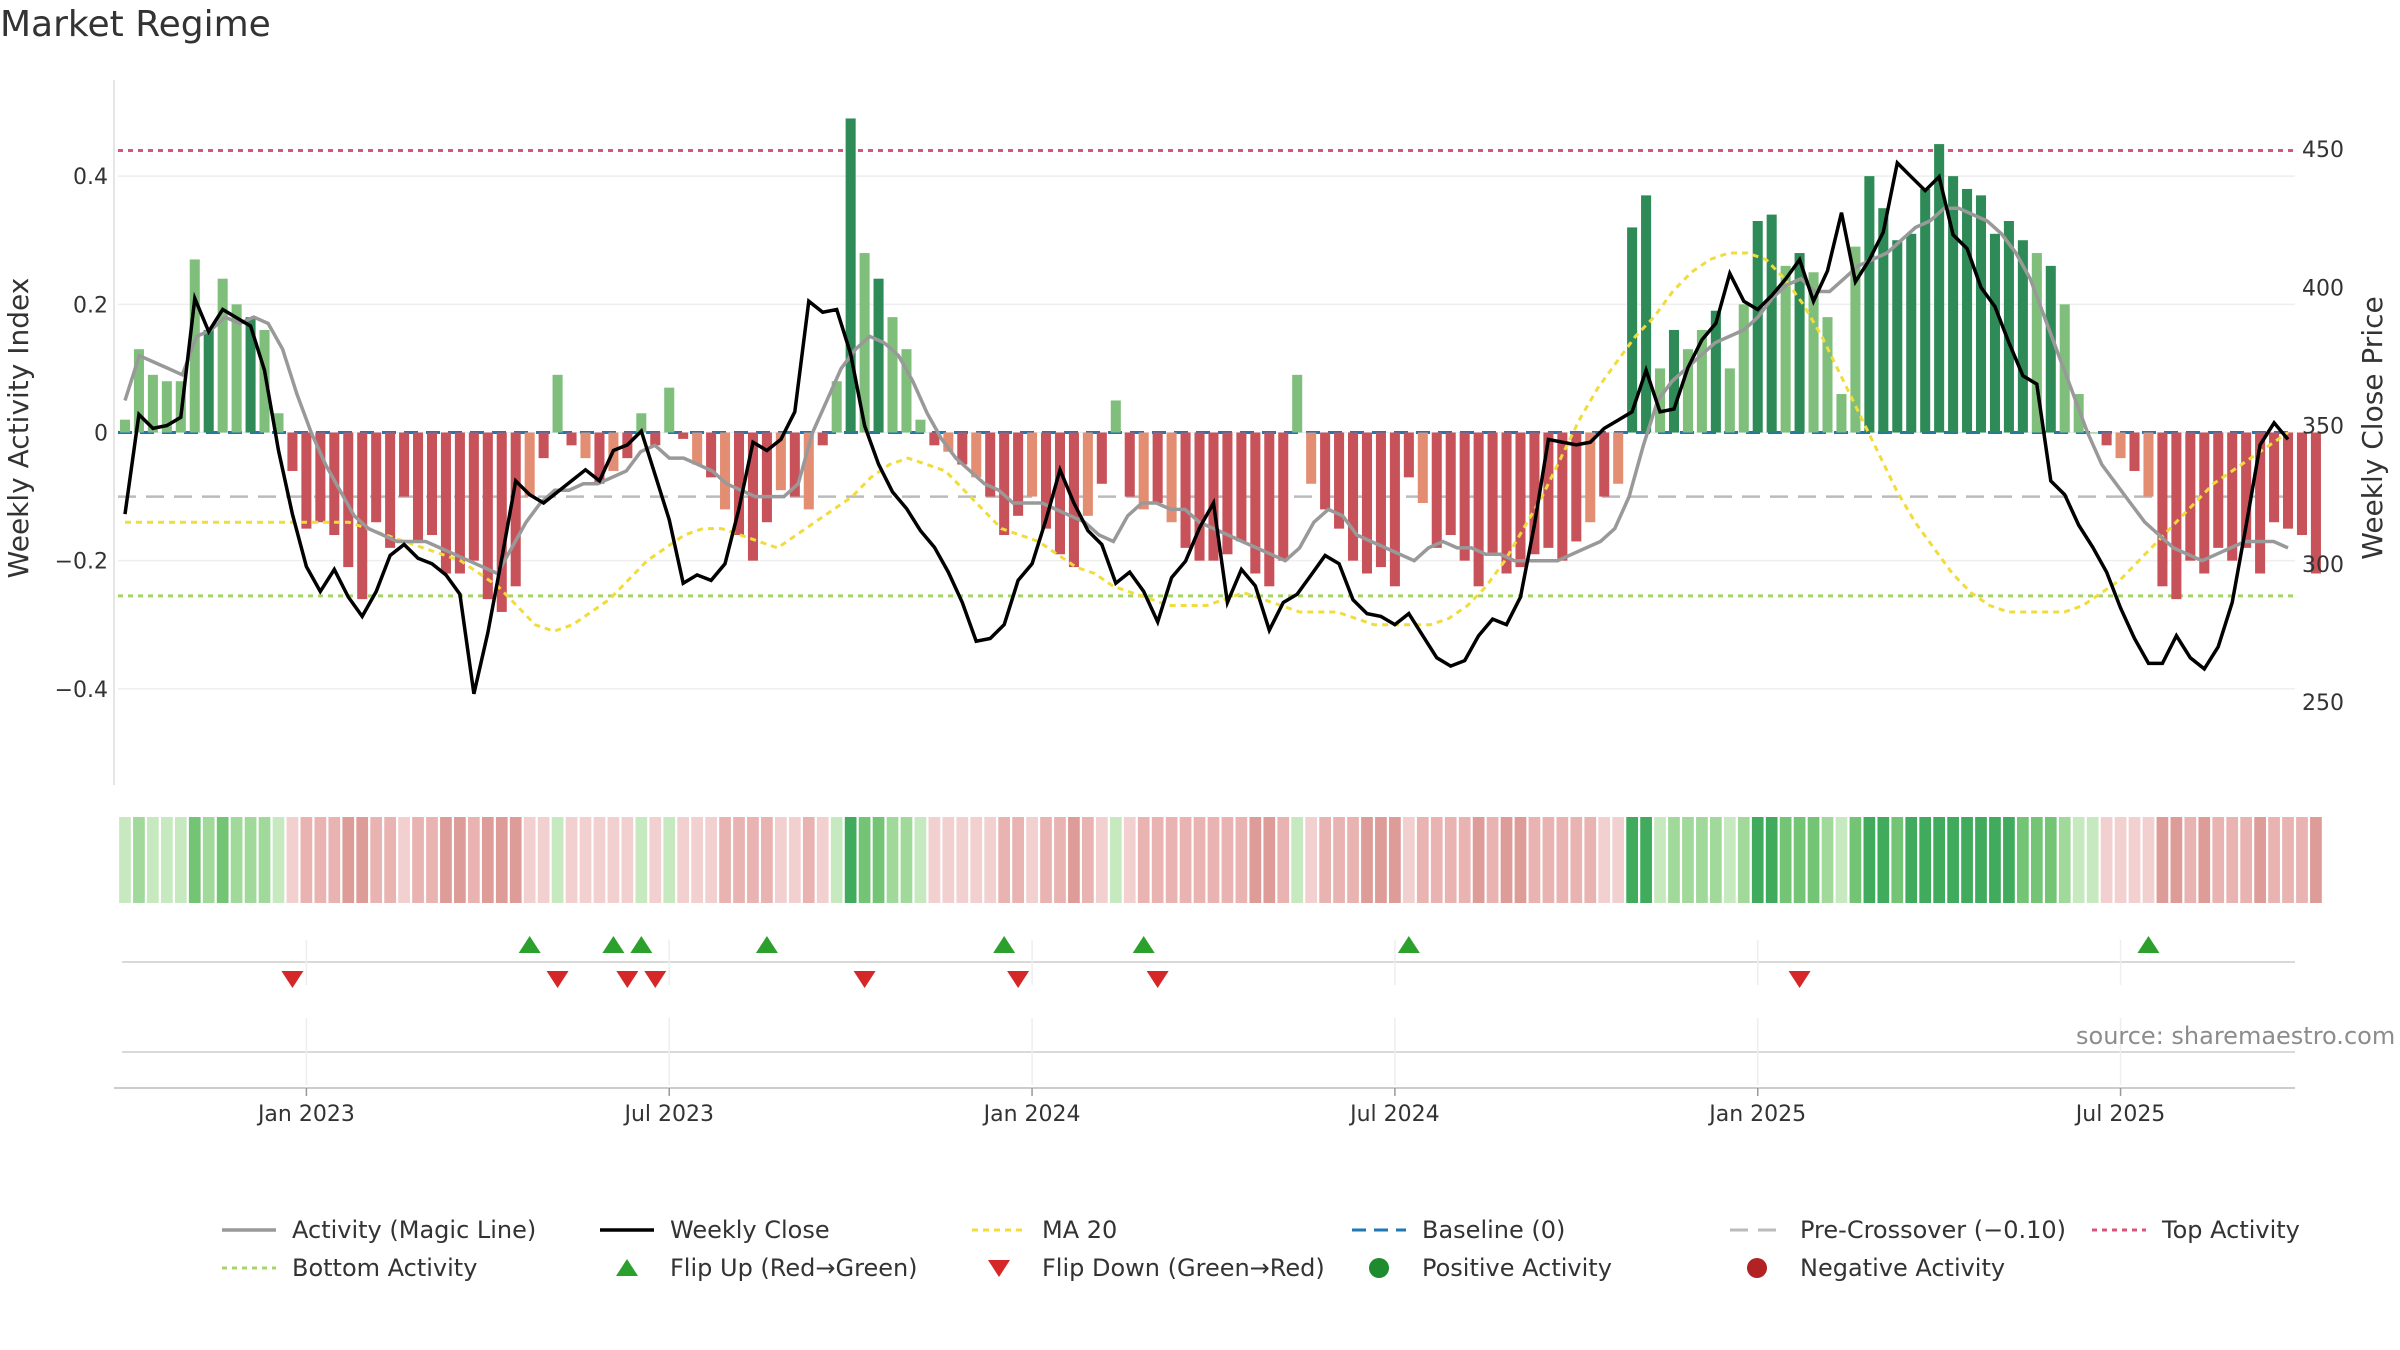  I want to click on legend-item-8: Flip Down (Green→Red), so click(1147, 1268).